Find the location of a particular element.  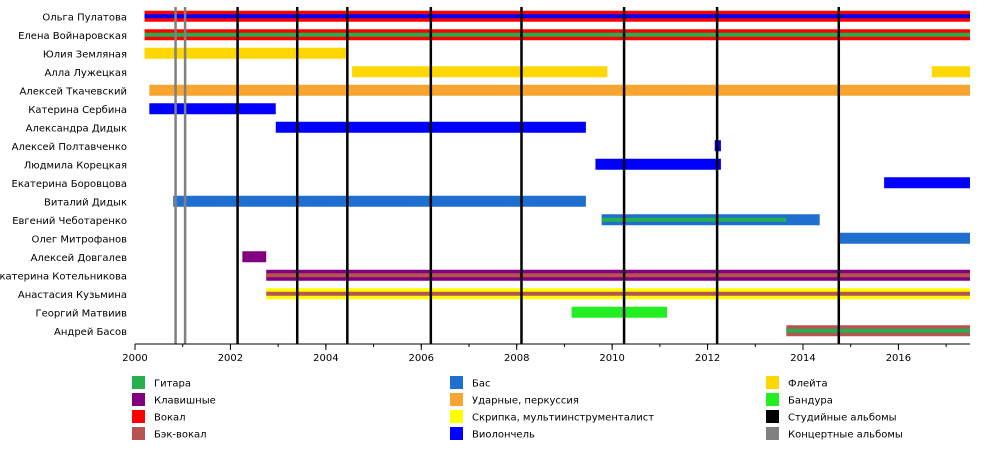

legend-label-bass: Бас is located at coordinates (481, 384).